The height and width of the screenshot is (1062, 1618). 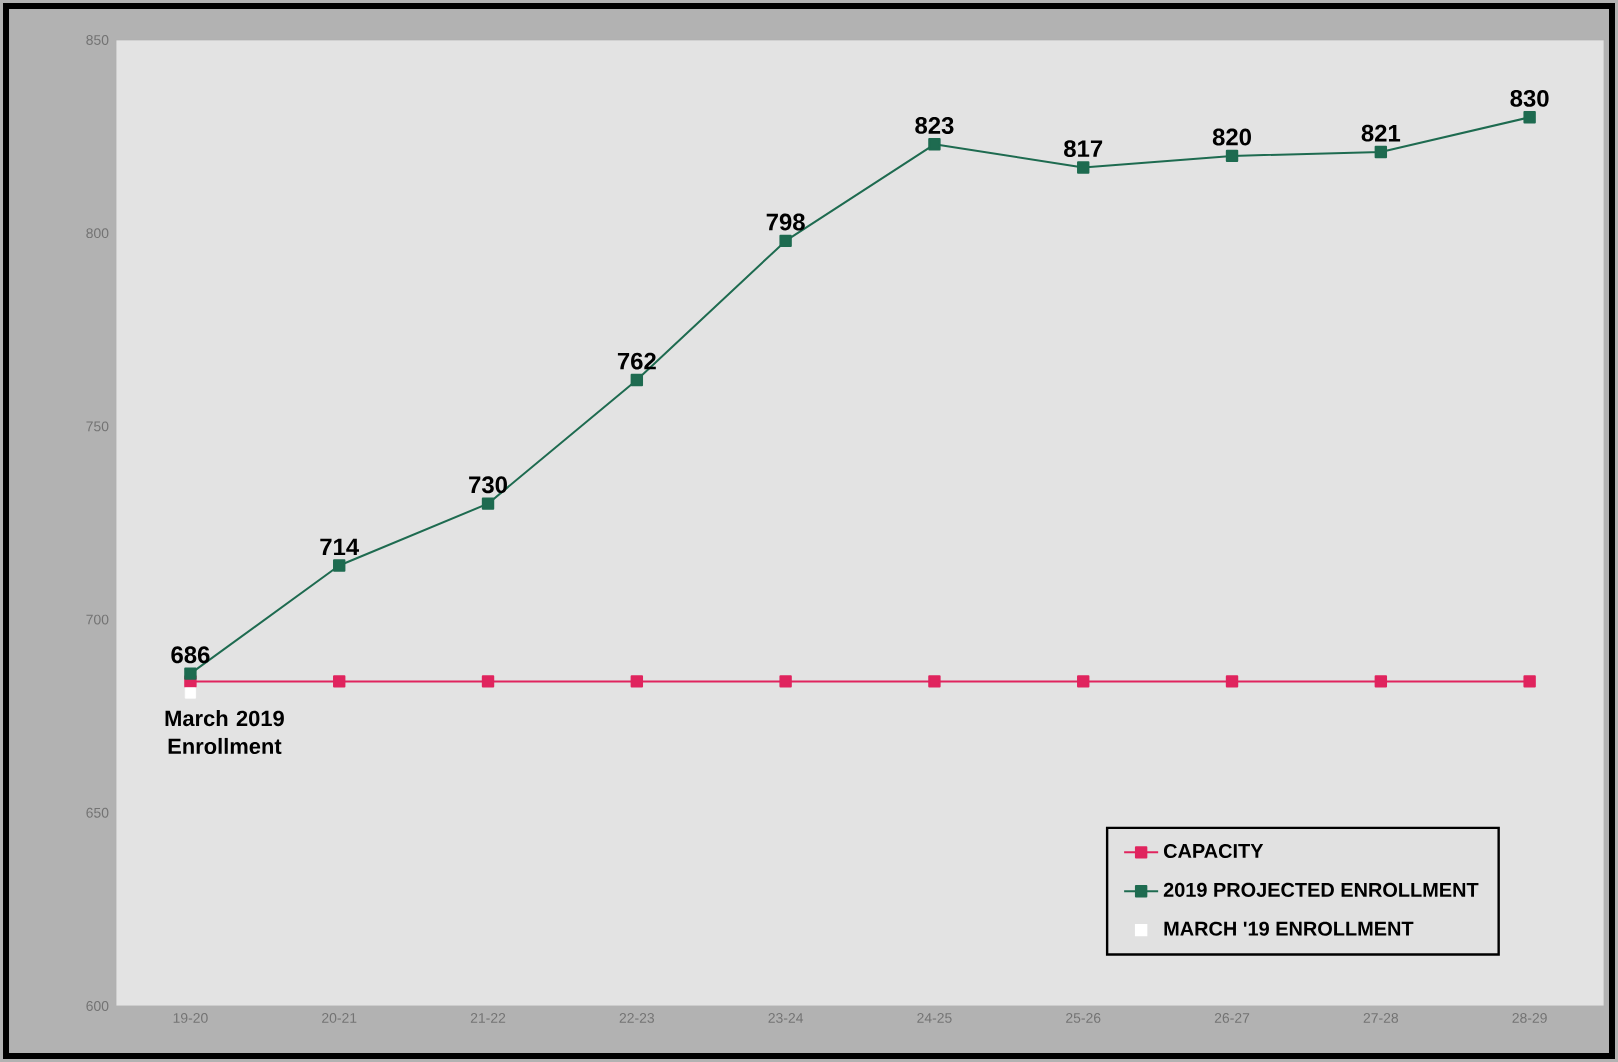 I want to click on data-label: 830, so click(x=1529, y=98).